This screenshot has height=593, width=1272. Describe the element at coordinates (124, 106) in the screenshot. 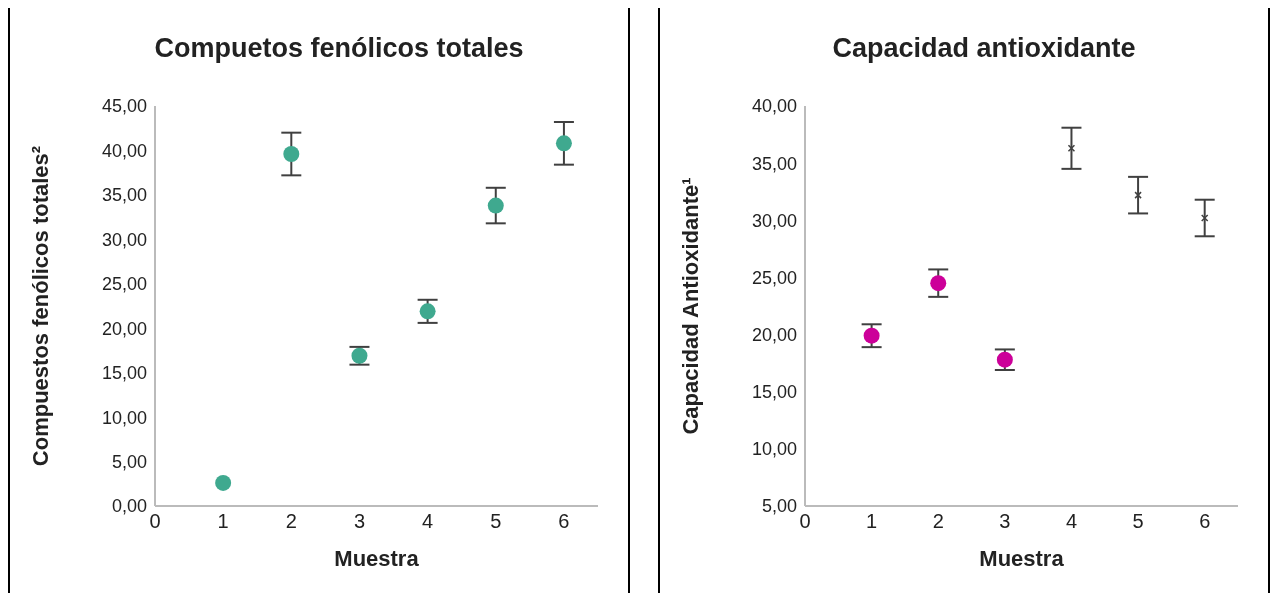

I see `y-tick-label: 45,00` at that location.